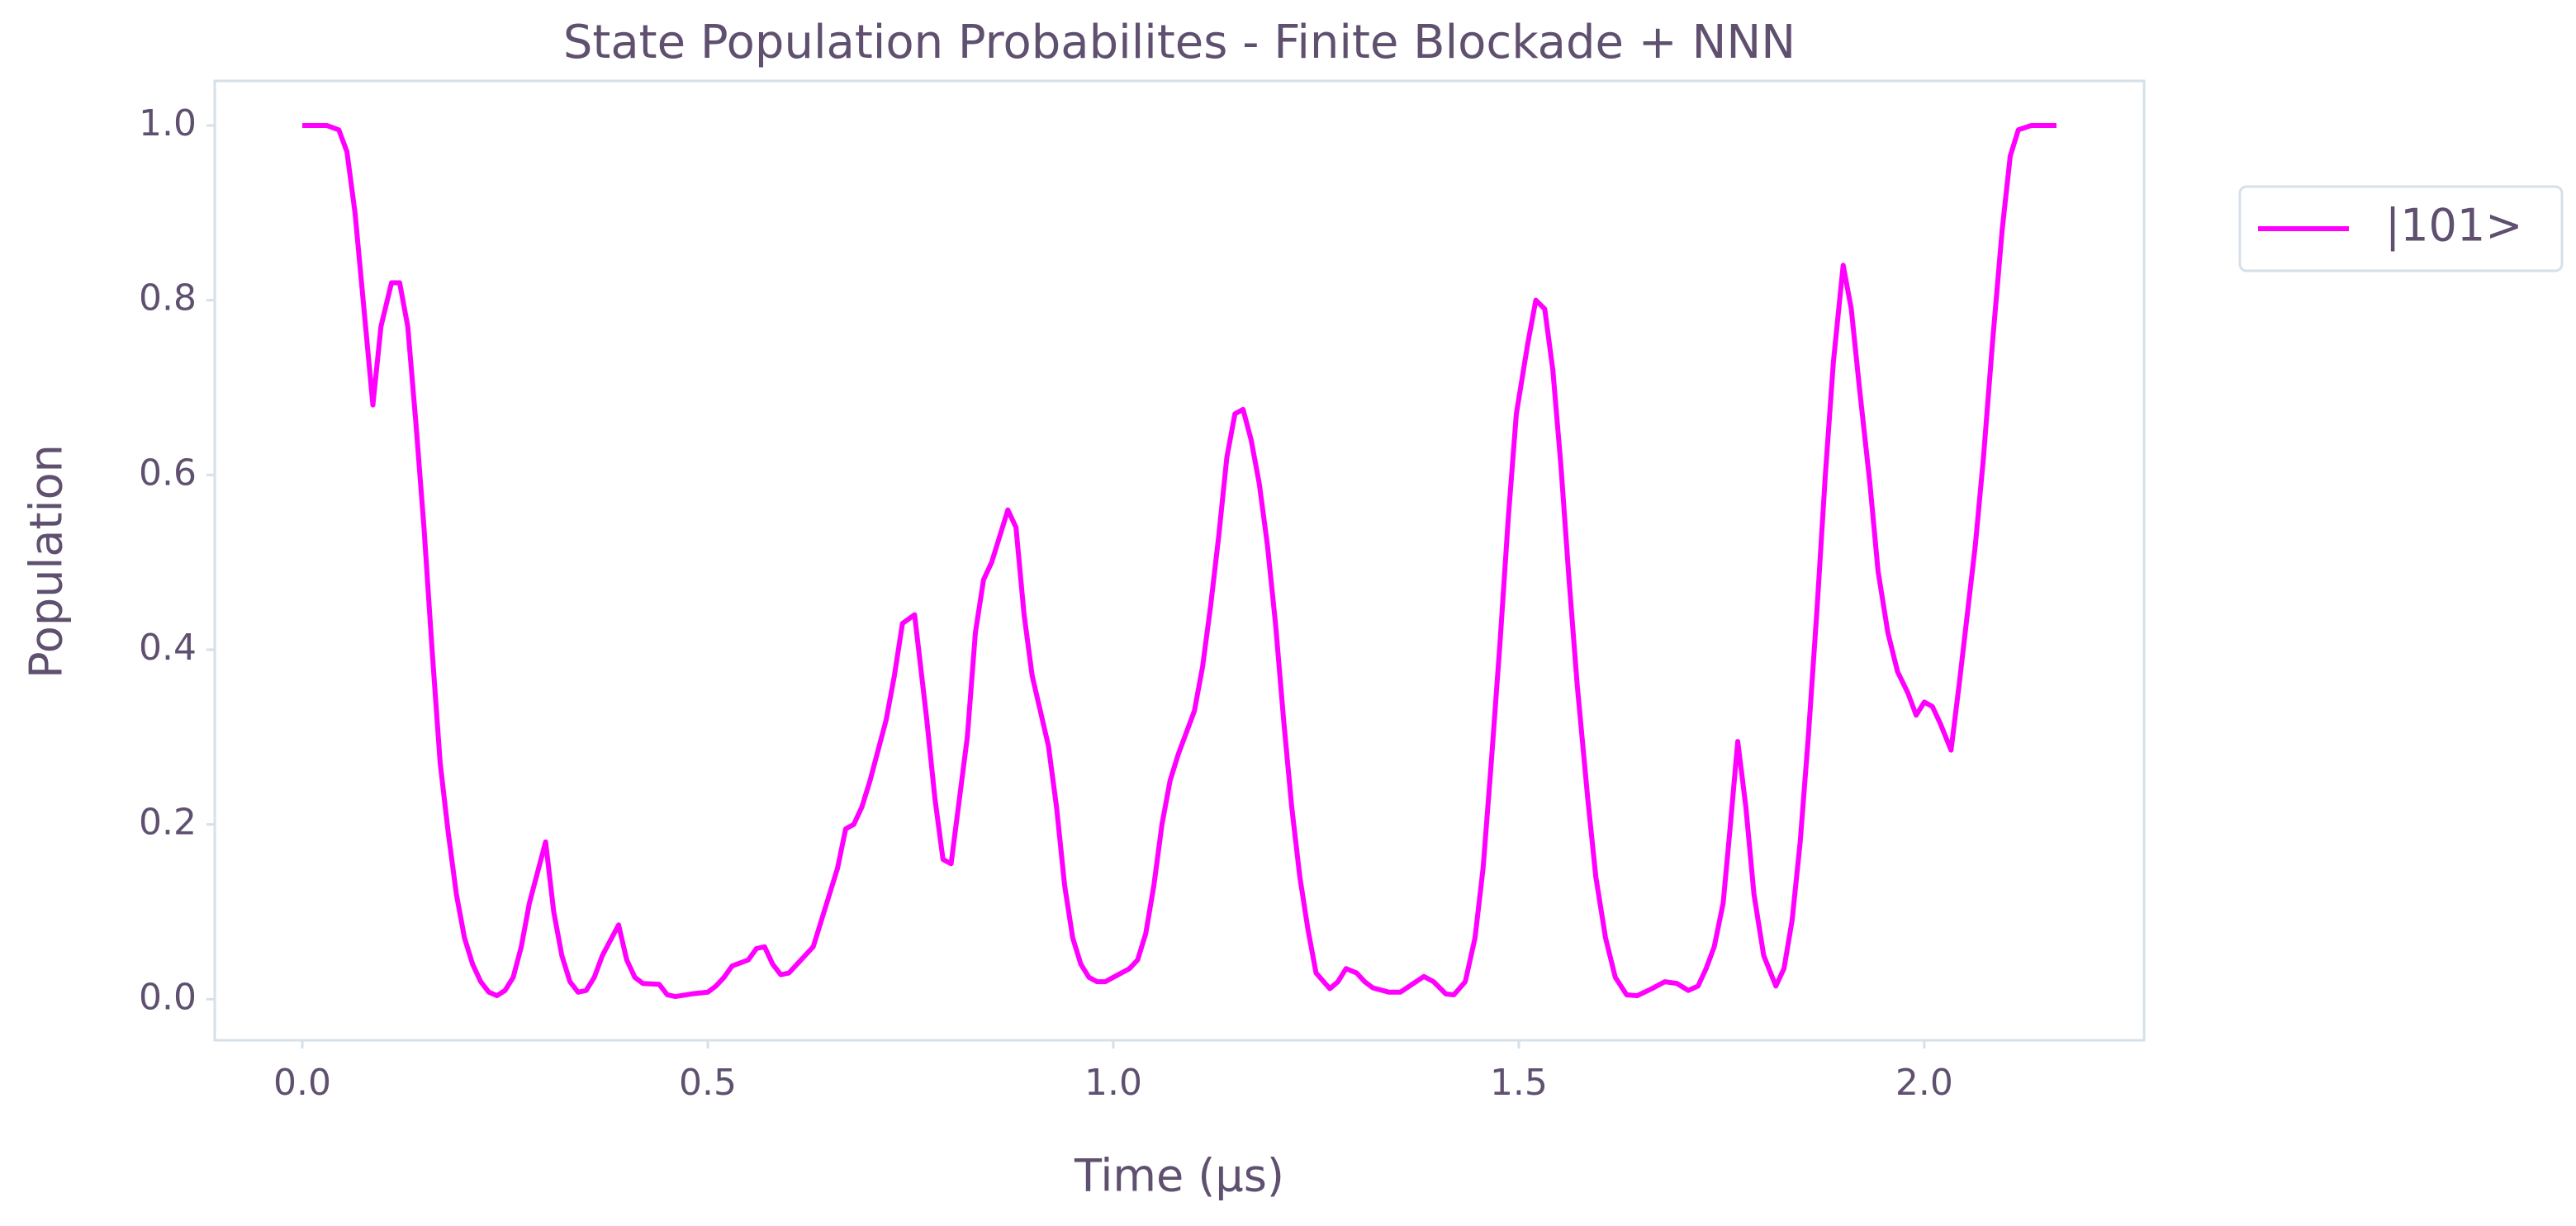 The height and width of the screenshot is (1226, 2576). I want to click on x-tick-label: 1.5, so click(1519, 1083).